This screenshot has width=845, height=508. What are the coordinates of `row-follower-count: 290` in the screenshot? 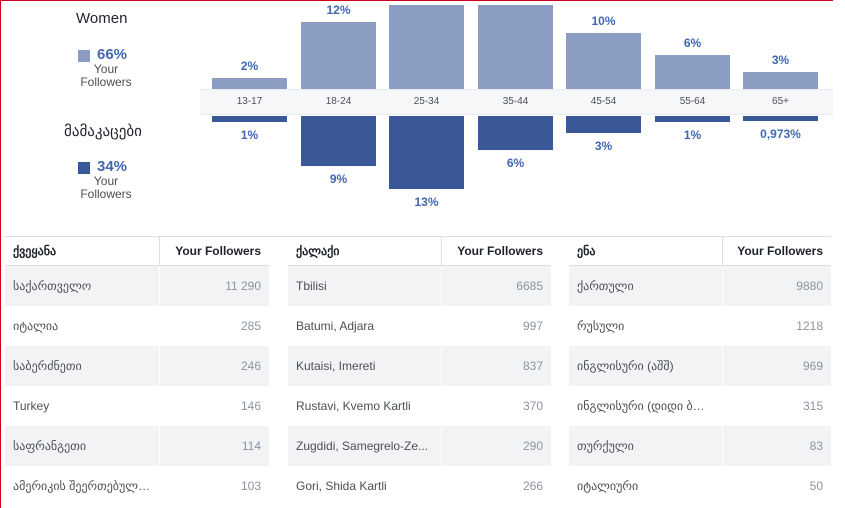 It's located at (532, 446).